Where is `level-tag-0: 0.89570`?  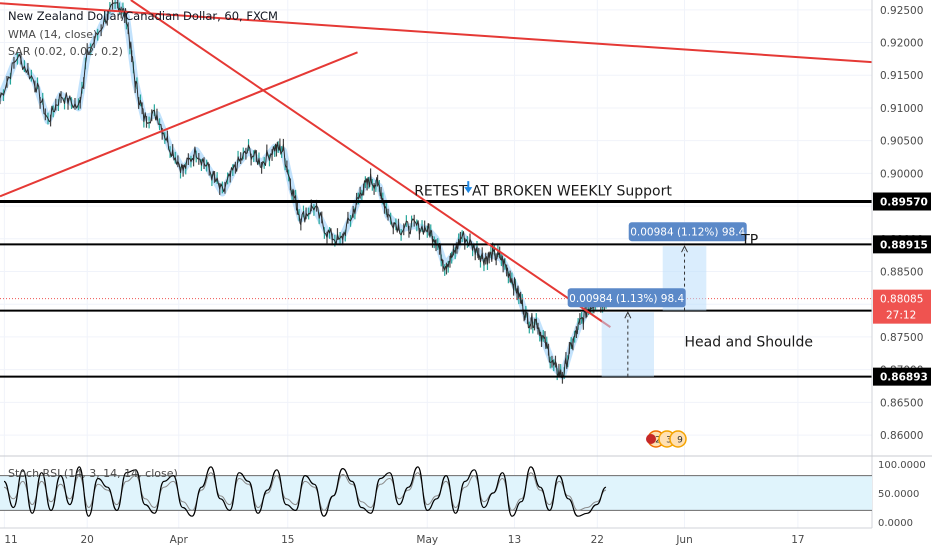 level-tag-0: 0.89570 is located at coordinates (904, 203).